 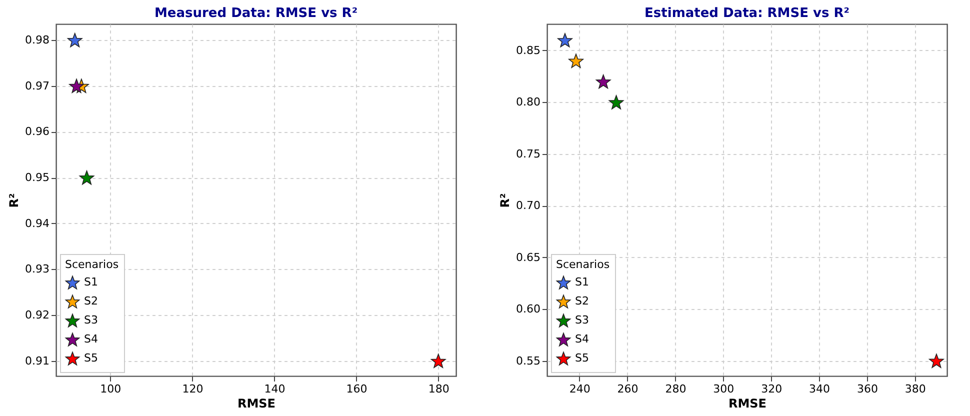 What do you see at coordinates (528, 257) in the screenshot?
I see `y-tick-label: 0.65` at bounding box center [528, 257].